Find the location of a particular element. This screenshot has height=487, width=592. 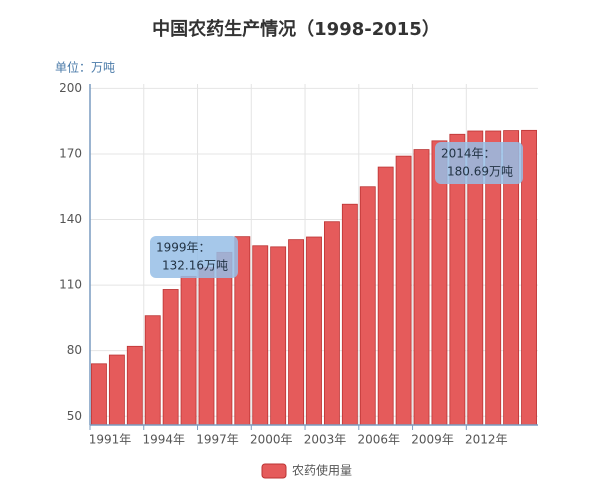

y-tick-label: 140 is located at coordinates (70, 219).